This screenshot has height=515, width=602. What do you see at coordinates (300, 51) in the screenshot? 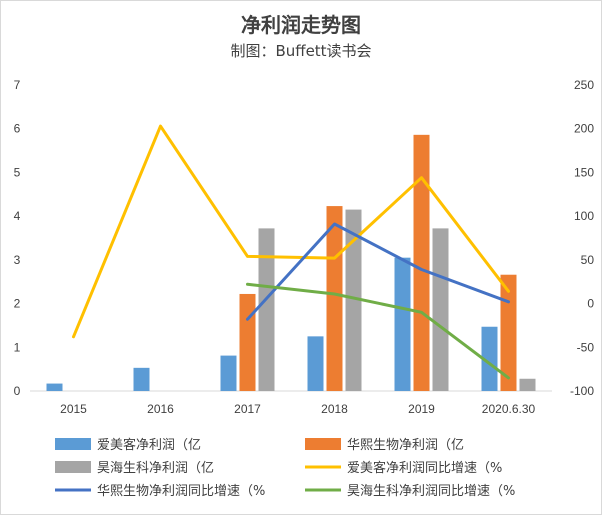
I see `chart-subtitle: 制图：Buffett读书会` at bounding box center [300, 51].